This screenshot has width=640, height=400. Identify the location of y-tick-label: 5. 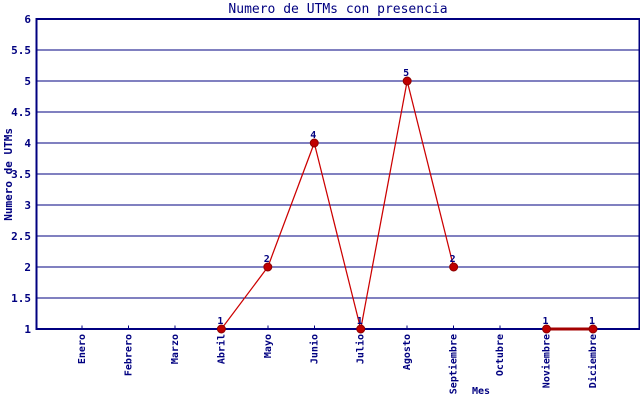
(27, 81).